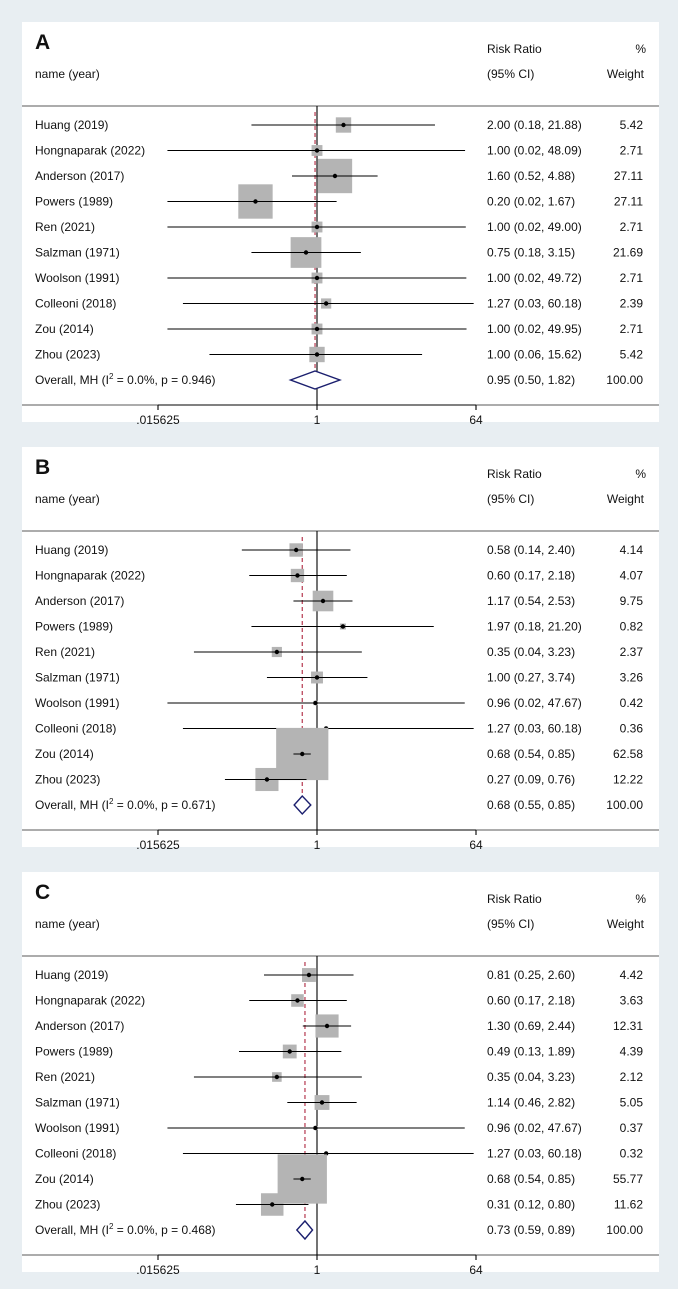 The width and height of the screenshot is (678, 1289). Describe the element at coordinates (534, 329) in the screenshot. I see `study-ci-text: 1.00 (0.02, 49.95)` at that location.